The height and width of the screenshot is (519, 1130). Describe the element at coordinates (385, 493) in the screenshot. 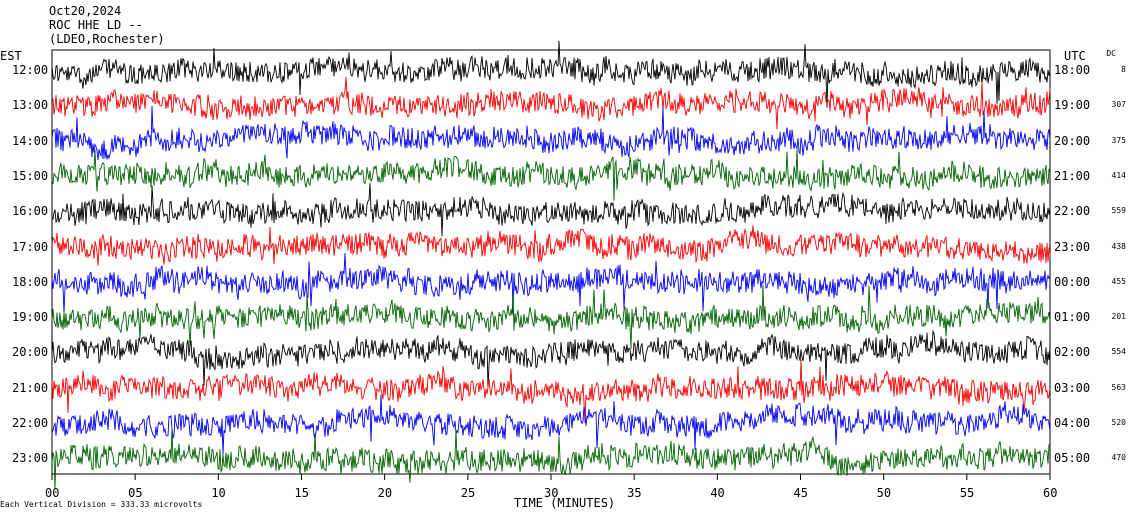

I see `x-tick-label: 20` at that location.